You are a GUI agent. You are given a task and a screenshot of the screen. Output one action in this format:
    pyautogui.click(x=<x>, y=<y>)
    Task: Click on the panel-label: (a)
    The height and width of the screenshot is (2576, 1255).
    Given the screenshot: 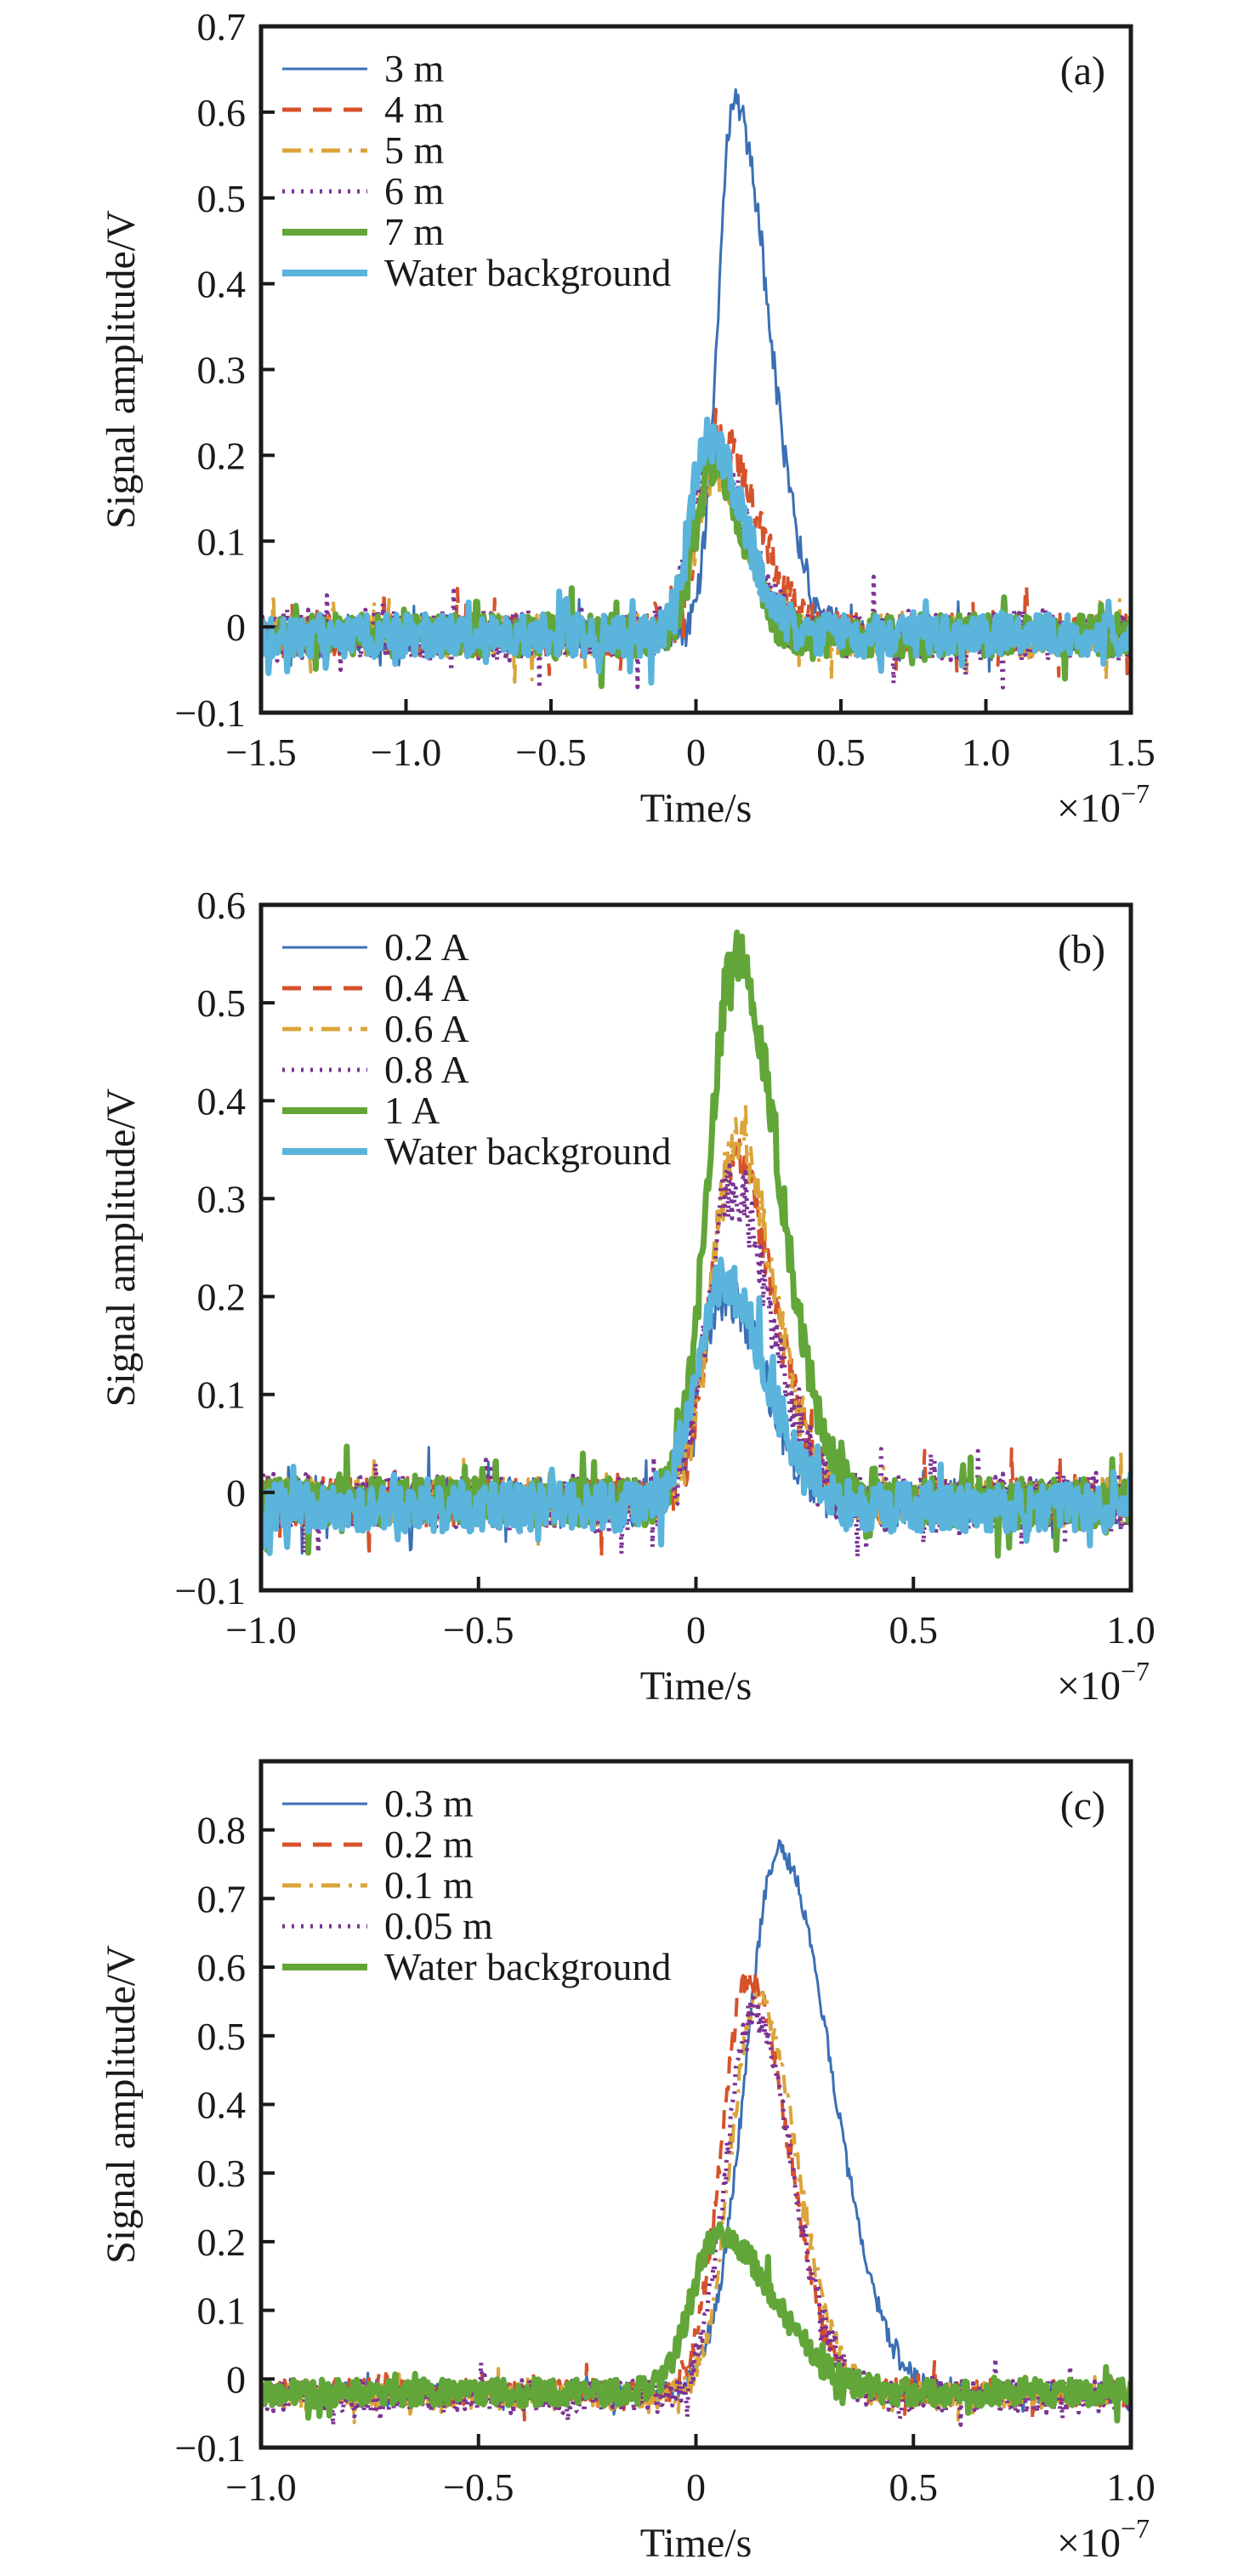 What is the action you would take?
    pyautogui.click(x=1082, y=71)
    